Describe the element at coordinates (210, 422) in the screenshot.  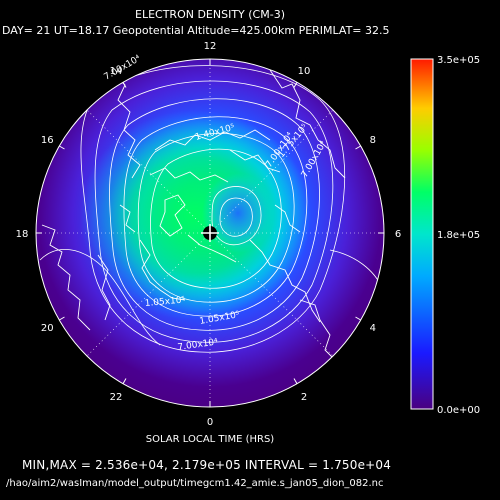
I see `local-time-label-0: 0` at that location.